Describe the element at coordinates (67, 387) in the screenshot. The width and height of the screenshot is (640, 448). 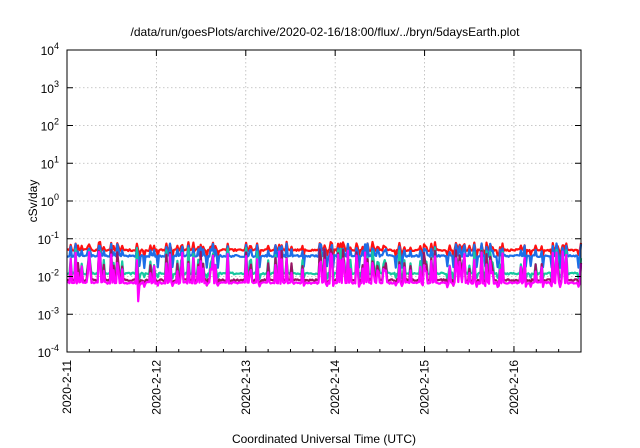
I see `x-tick-label: 2020-2-11` at that location.